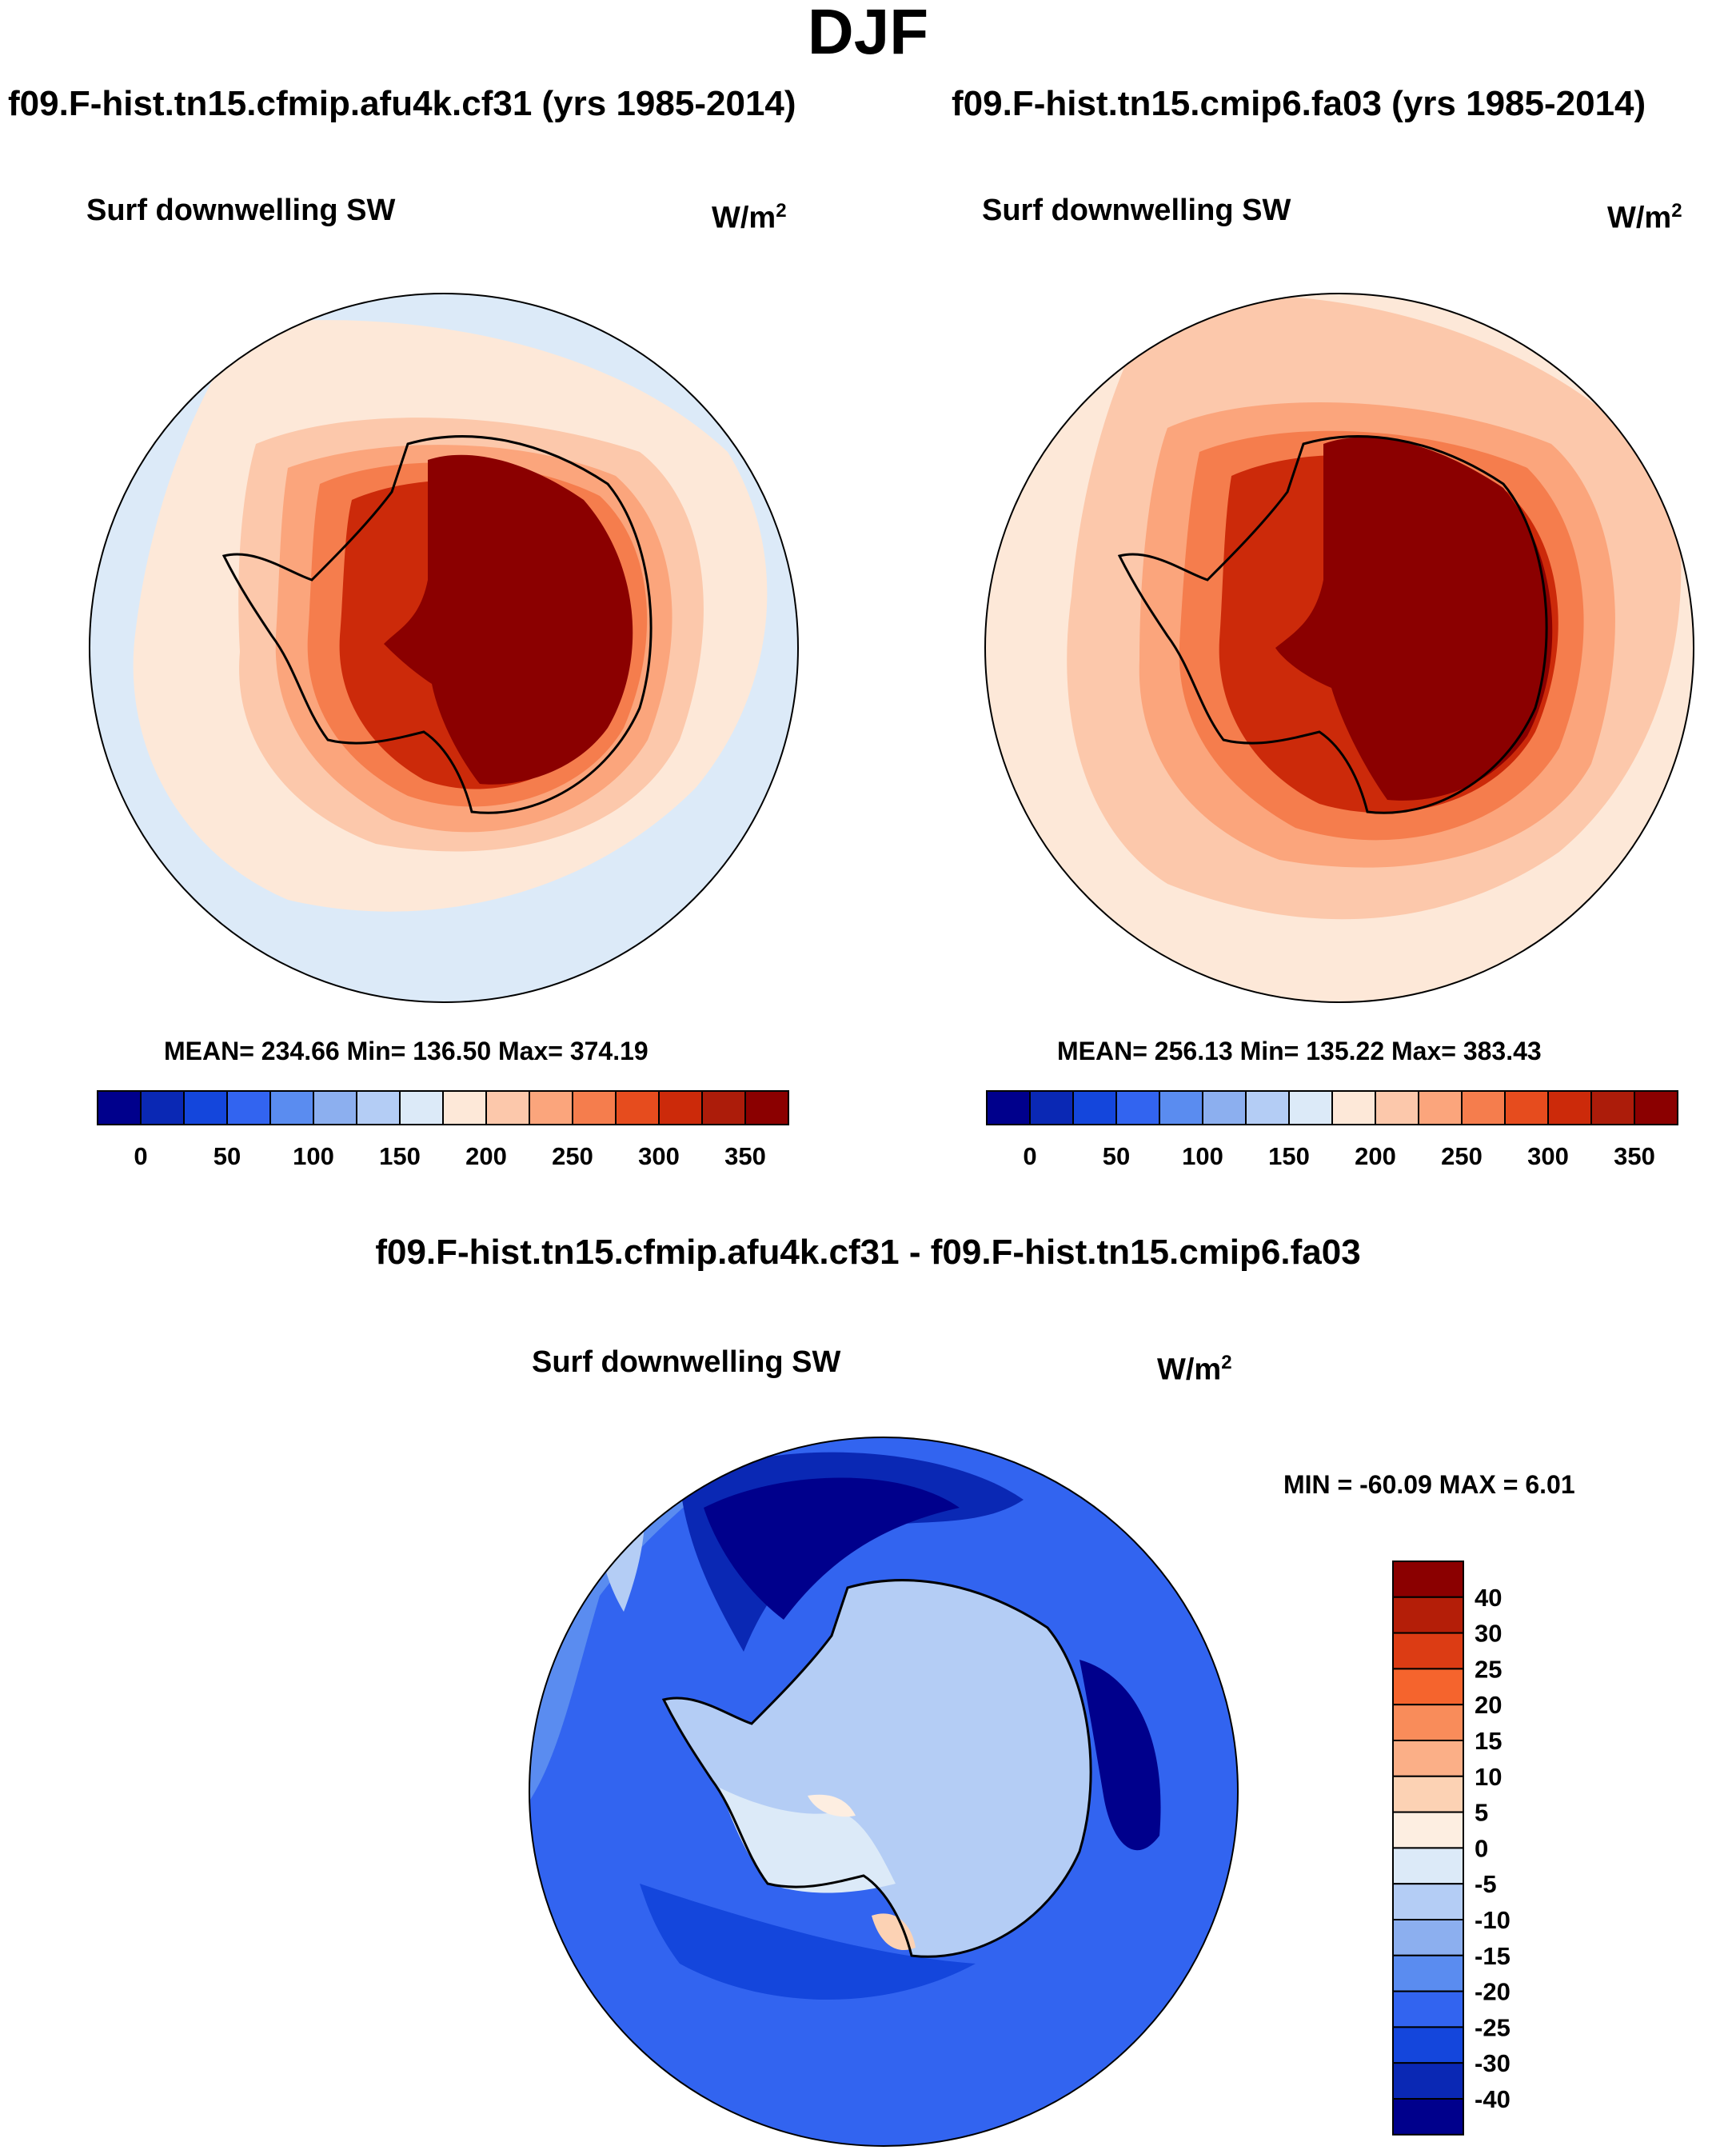 This screenshot has width=1736, height=2154. Describe the element at coordinates (808, 1840) in the screenshot. I see `diff-contour-minus5-ross` at that location.